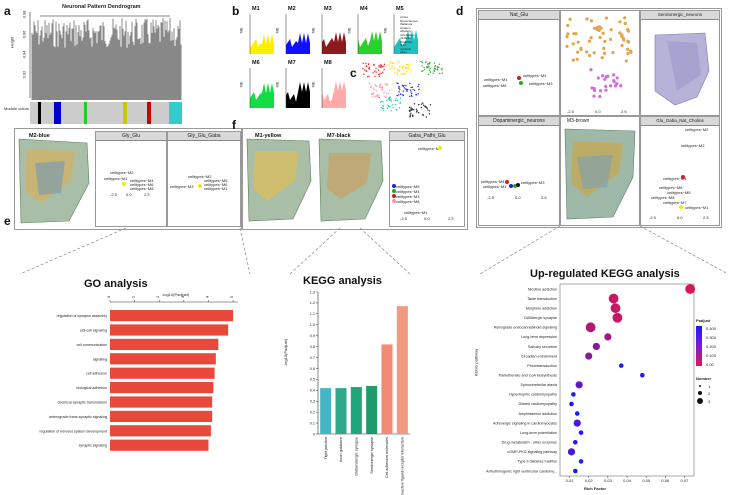  What do you see at coordinates (312, 380) in the screenshot?
I see `kegg-ytick-label: 0.5` at bounding box center [312, 380].